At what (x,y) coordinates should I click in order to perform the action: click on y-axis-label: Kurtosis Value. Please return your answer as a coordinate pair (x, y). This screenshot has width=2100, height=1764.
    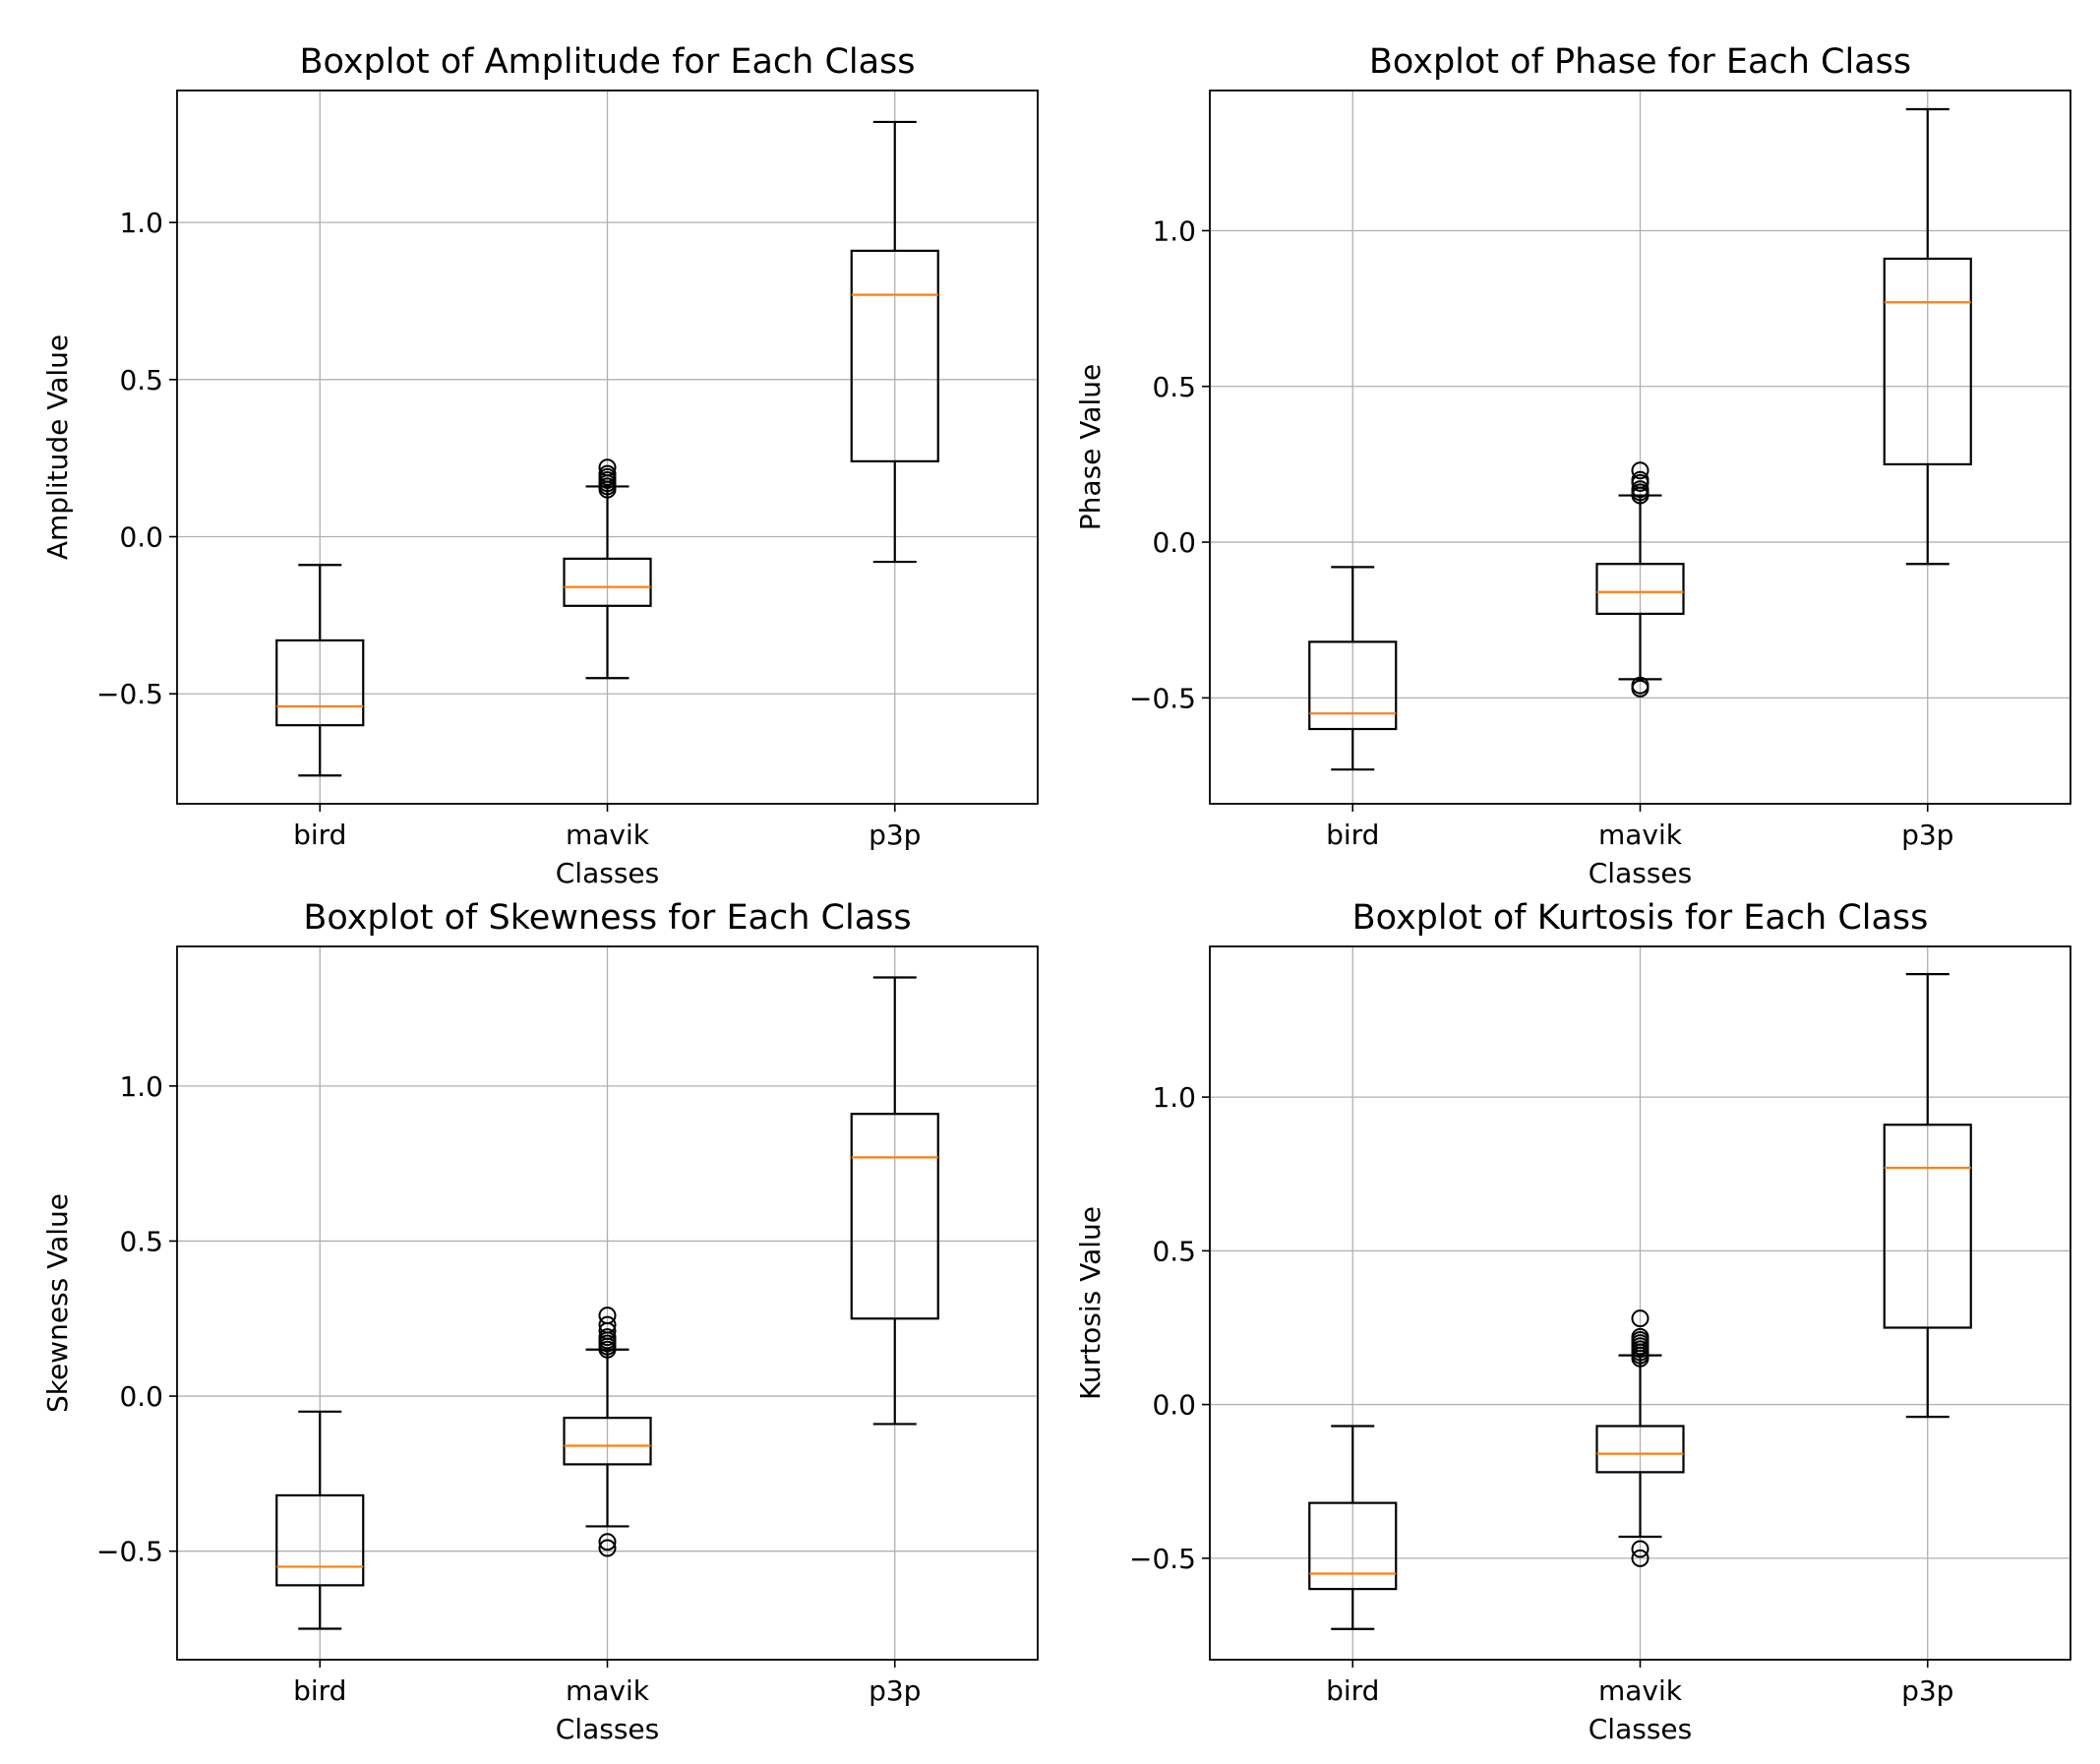
    Looking at the image, I should click on (1090, 1303).